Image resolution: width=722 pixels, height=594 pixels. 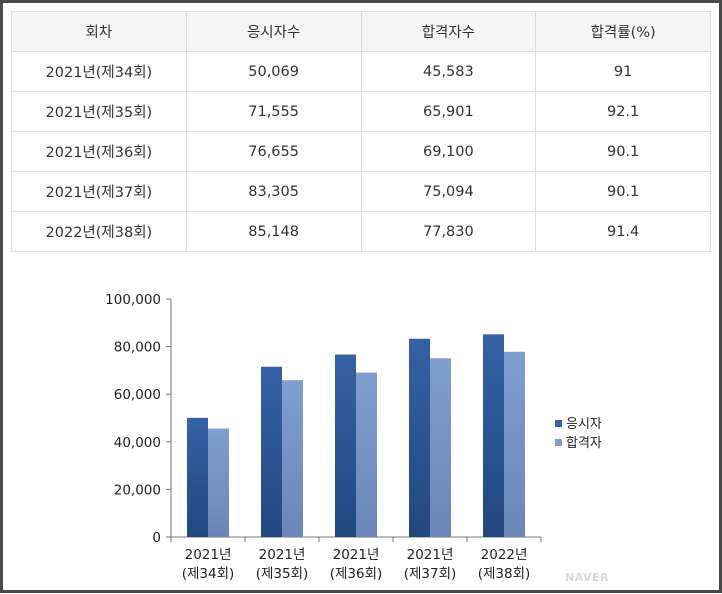 What do you see at coordinates (137, 395) in the screenshot?
I see `y-tick-label: 60,000` at bounding box center [137, 395].